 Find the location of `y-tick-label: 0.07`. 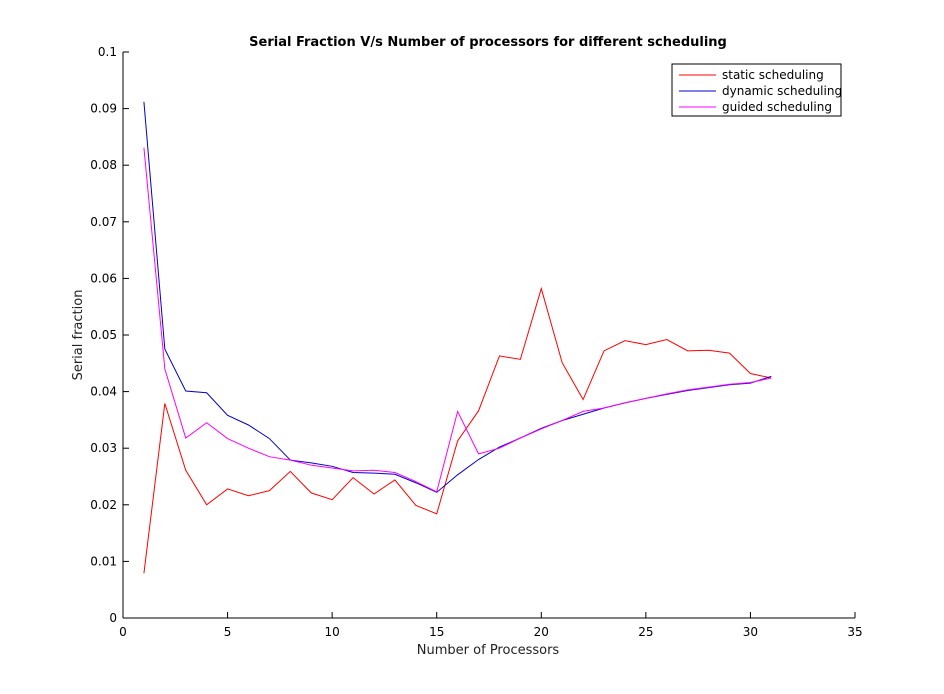

y-tick-label: 0.07 is located at coordinates (103, 222).